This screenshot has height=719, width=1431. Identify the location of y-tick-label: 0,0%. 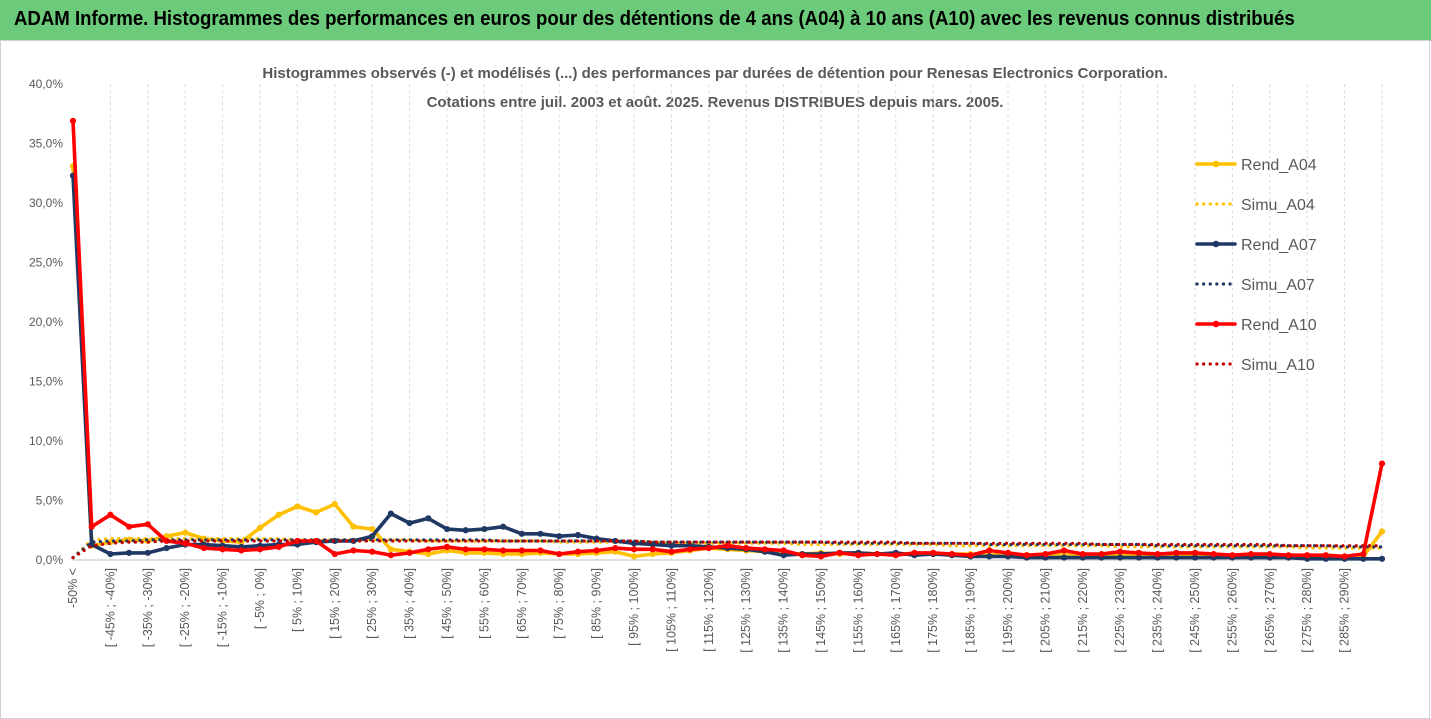
(50, 560).